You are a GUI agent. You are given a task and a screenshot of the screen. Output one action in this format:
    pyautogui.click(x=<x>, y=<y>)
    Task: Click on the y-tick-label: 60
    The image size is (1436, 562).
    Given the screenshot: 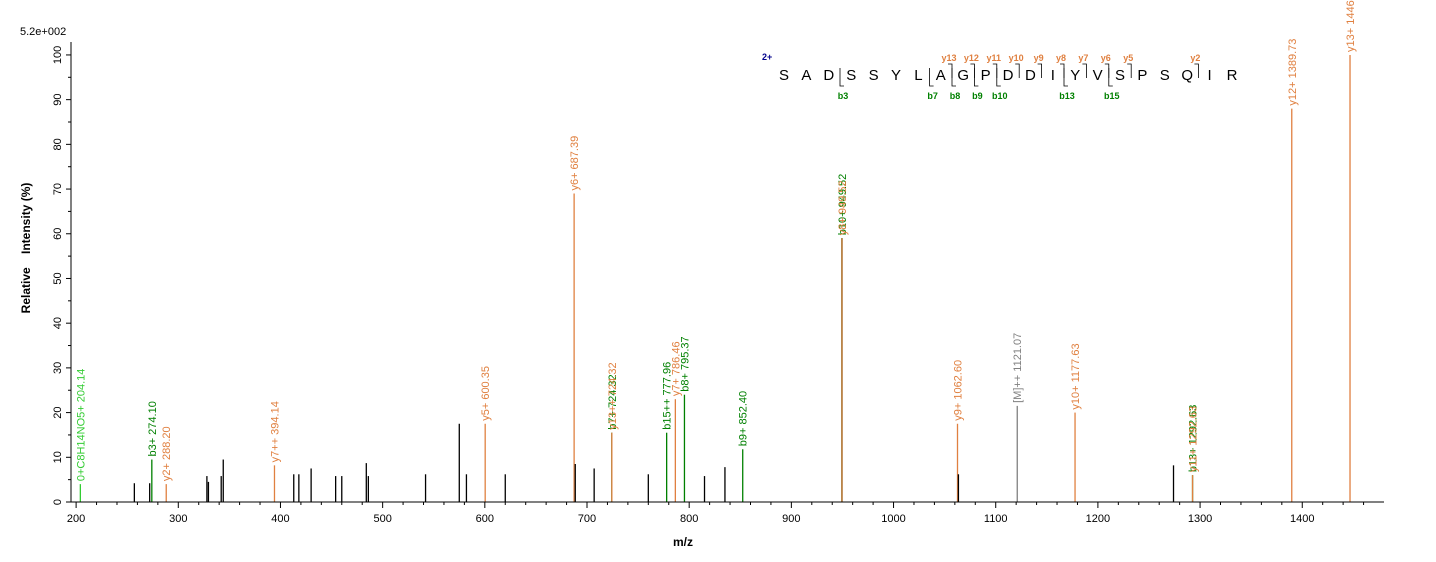 What is the action you would take?
    pyautogui.click(x=58, y=234)
    